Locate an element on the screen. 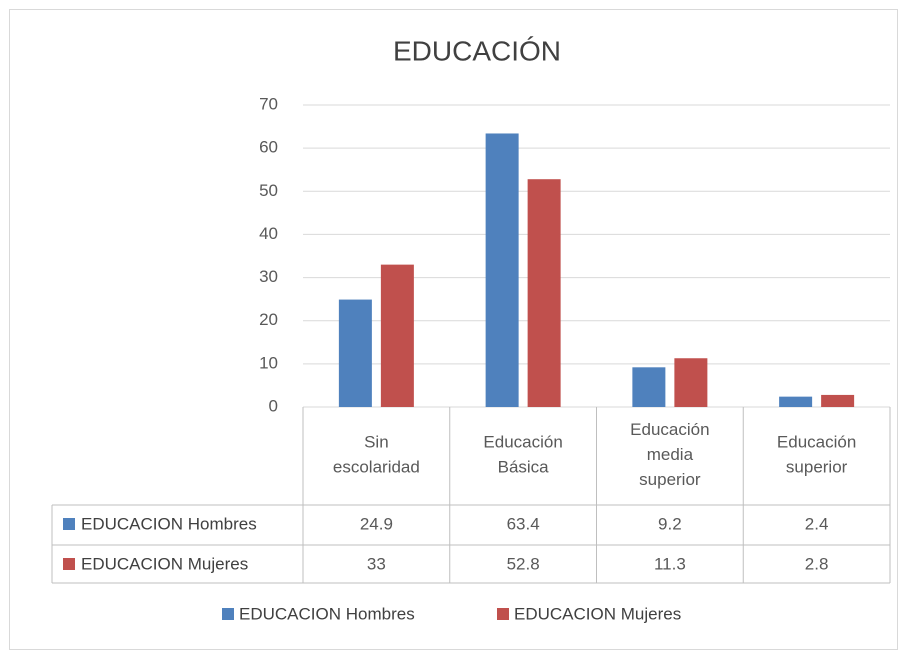  table-value: 2.4 is located at coordinates (817, 523).